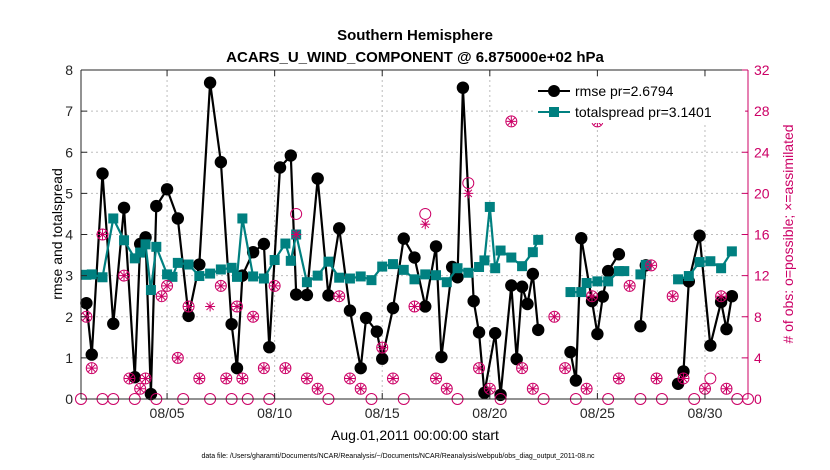  I want to click on y-tick-label-left: 7, so click(69, 111).